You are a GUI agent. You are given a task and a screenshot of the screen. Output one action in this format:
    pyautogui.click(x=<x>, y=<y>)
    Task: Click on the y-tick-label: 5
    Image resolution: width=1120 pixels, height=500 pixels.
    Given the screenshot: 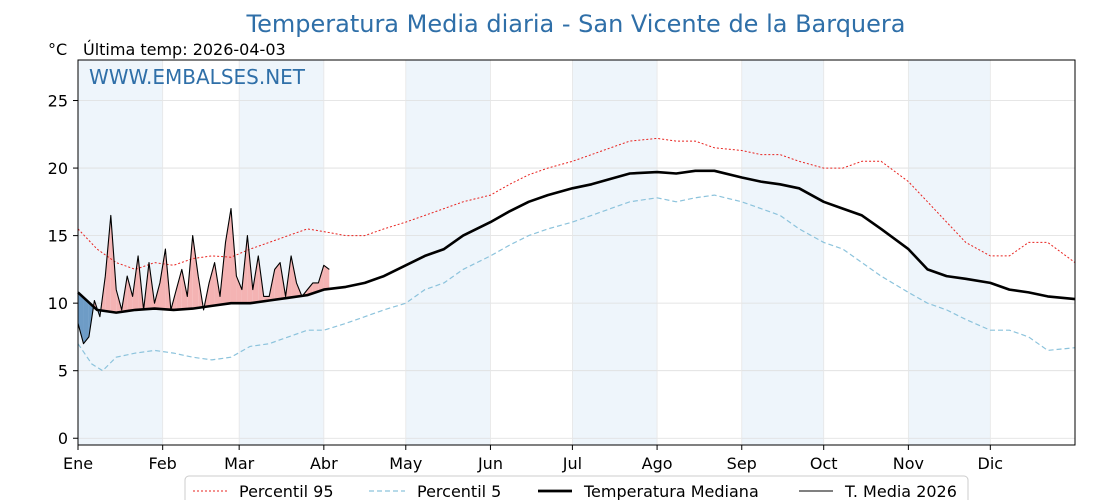 What is the action you would take?
    pyautogui.click(x=63, y=371)
    